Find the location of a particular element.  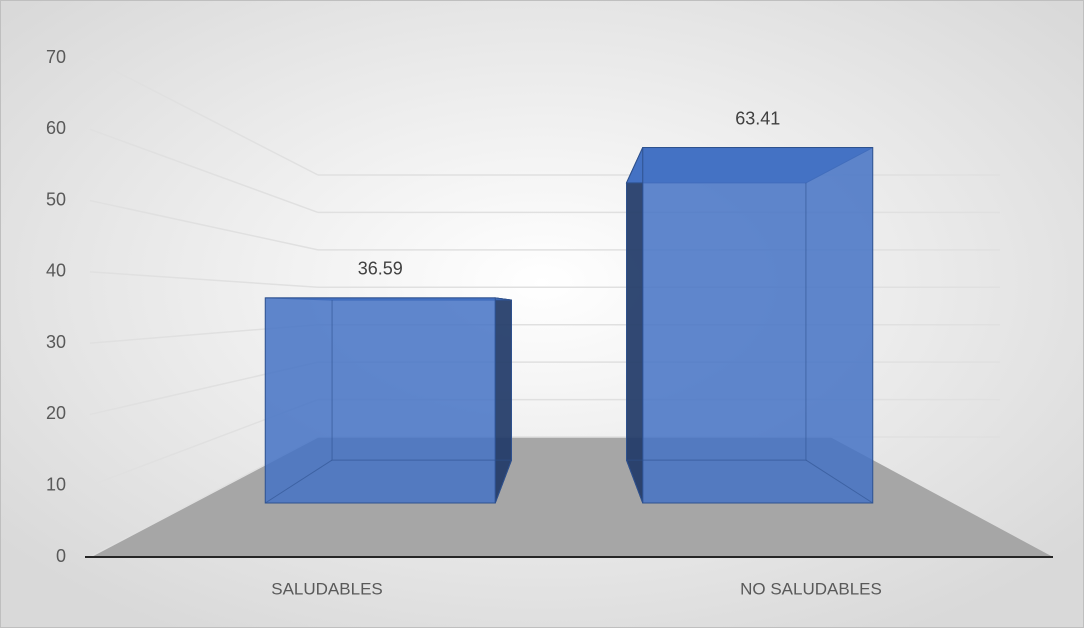

y-tick-label: 30 is located at coordinates (56, 342).